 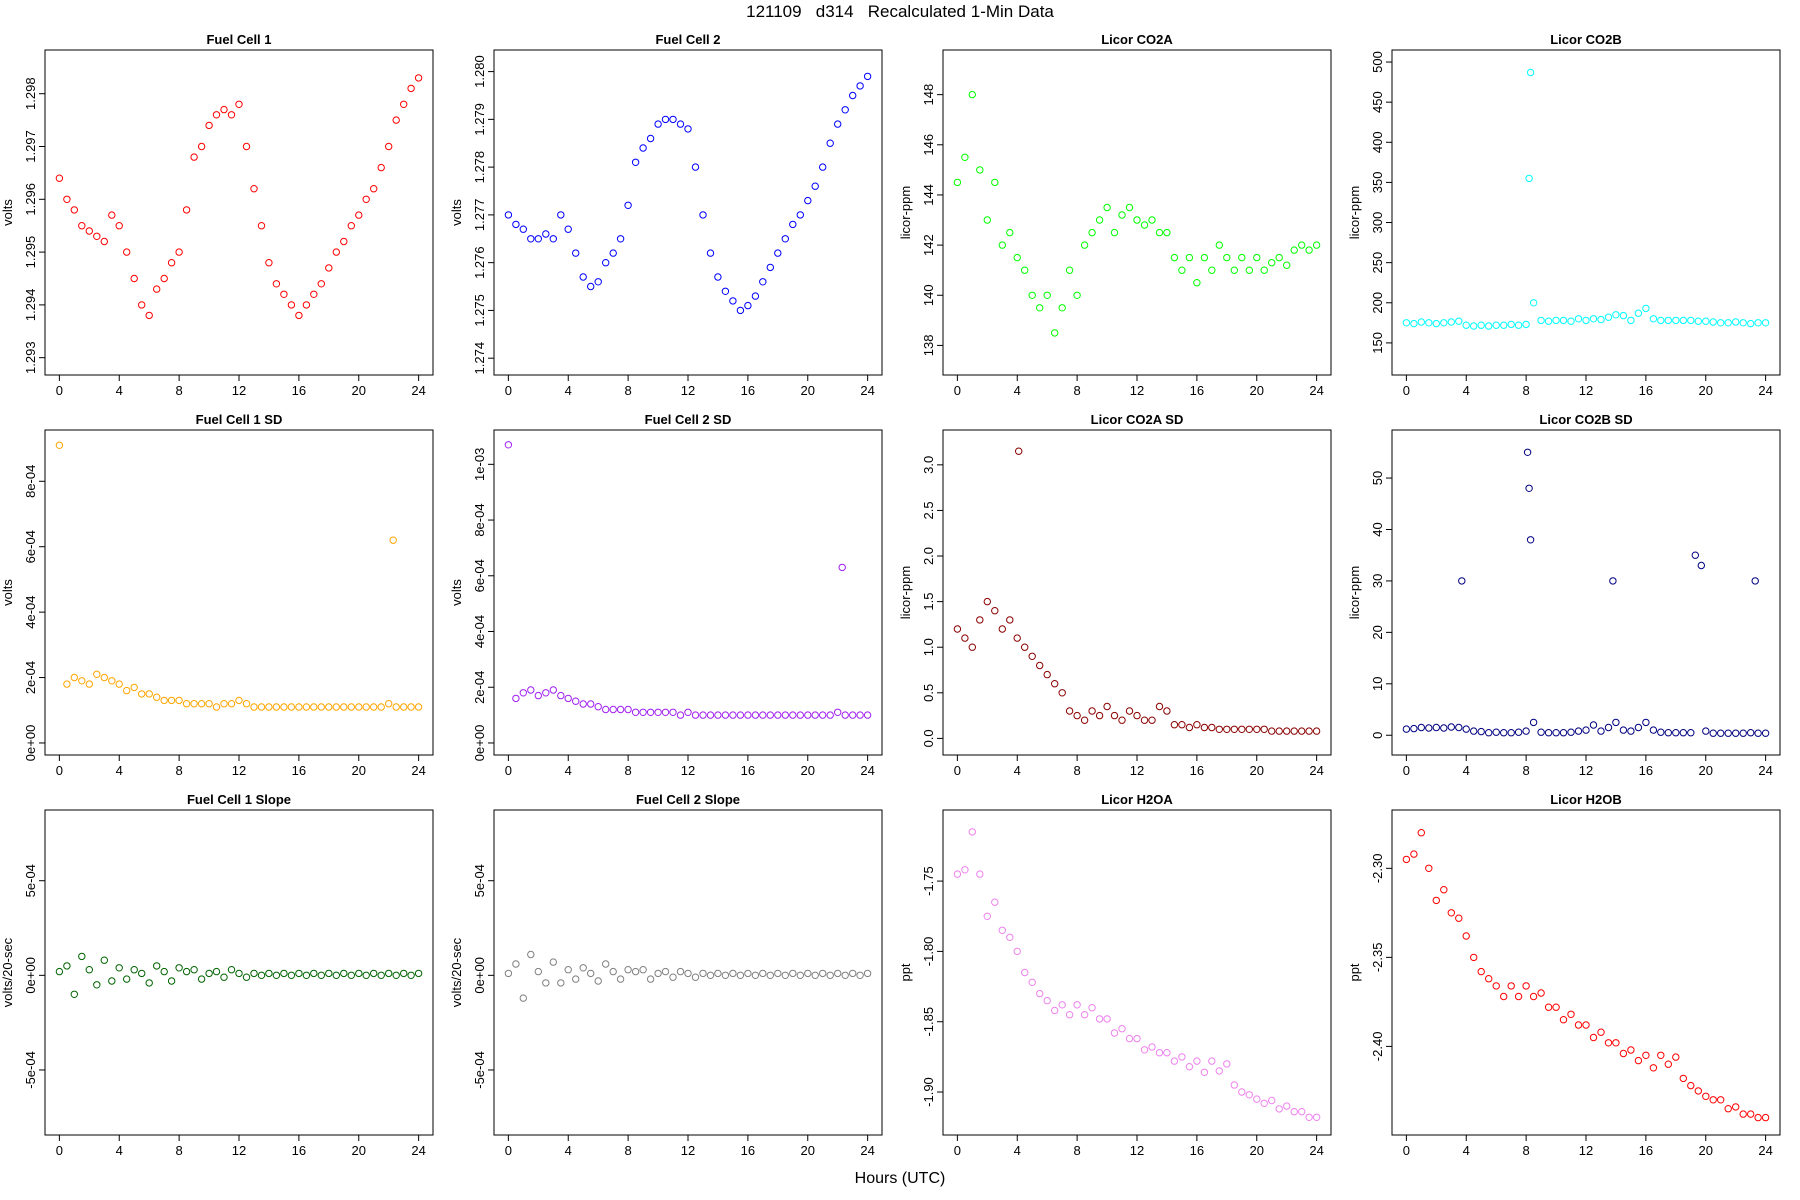 I want to click on y-tick-label: 1.298, so click(x=30, y=93).